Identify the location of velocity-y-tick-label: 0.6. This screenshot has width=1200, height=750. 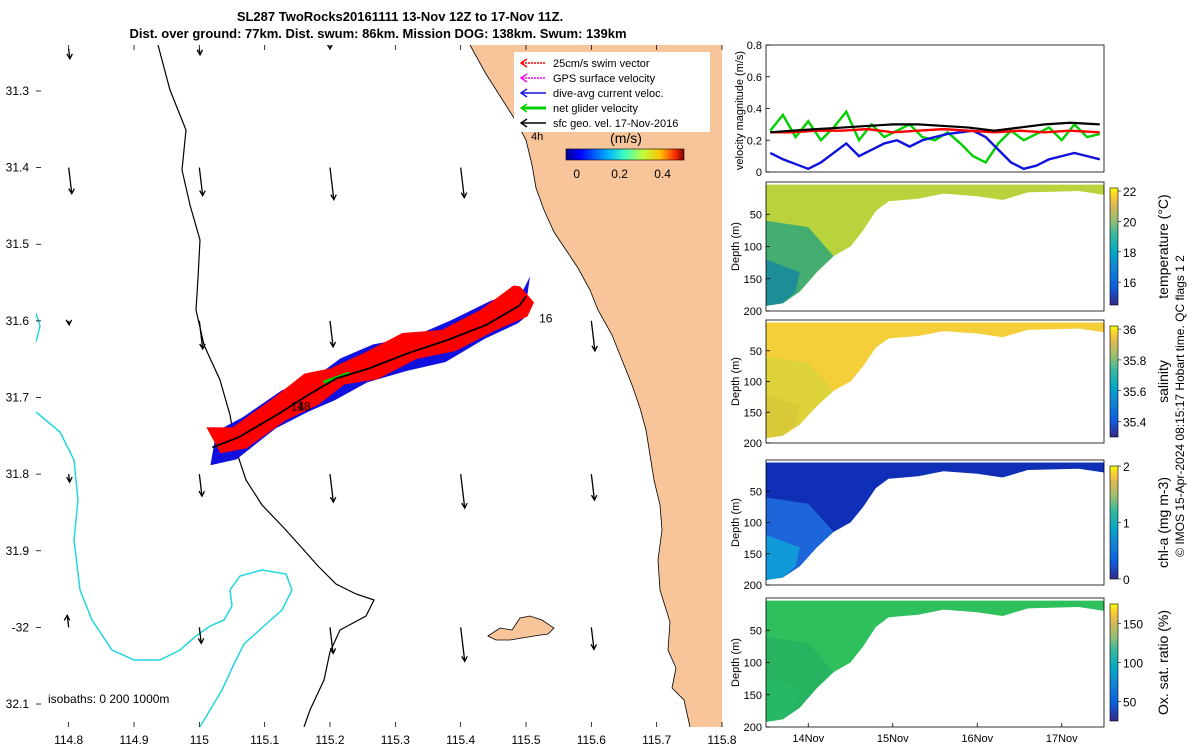
(754, 78).